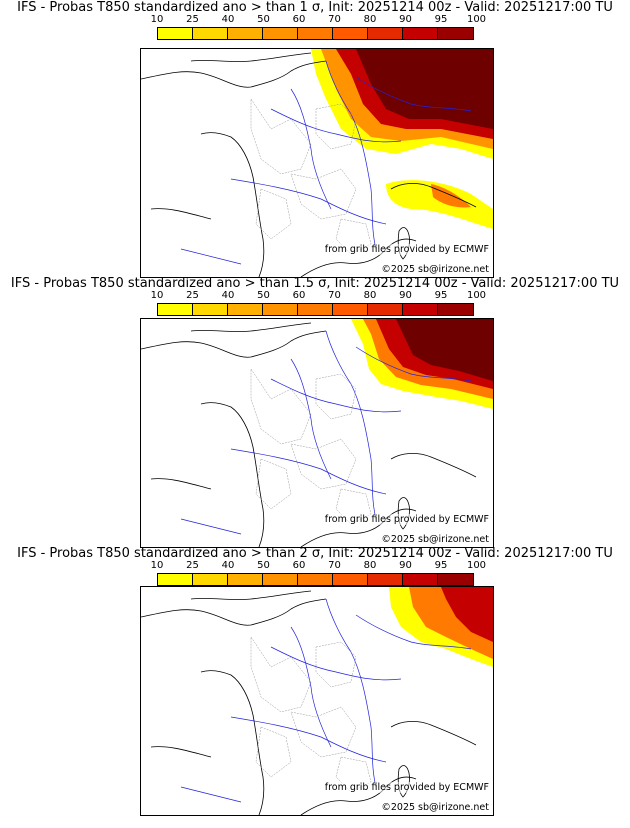 Image resolution: width=630 pixels, height=828 pixels. I want to click on legend-tick-label: 70, so click(334, 19).